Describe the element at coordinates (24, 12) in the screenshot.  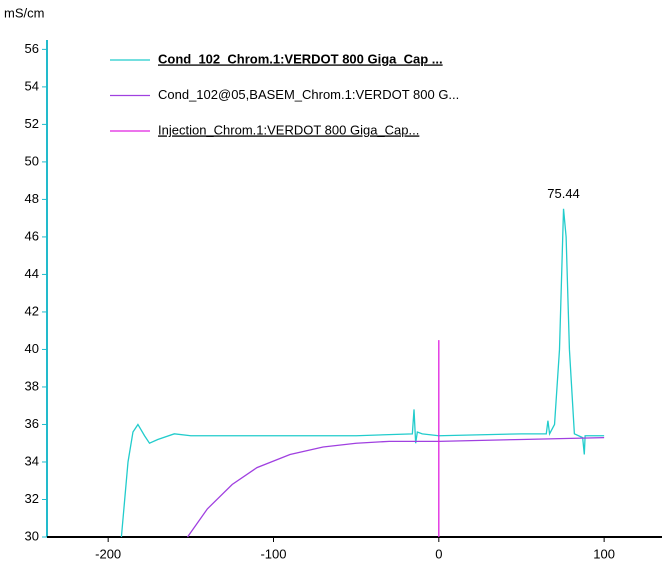
I see `y-axis-label: mS/cm` at that location.